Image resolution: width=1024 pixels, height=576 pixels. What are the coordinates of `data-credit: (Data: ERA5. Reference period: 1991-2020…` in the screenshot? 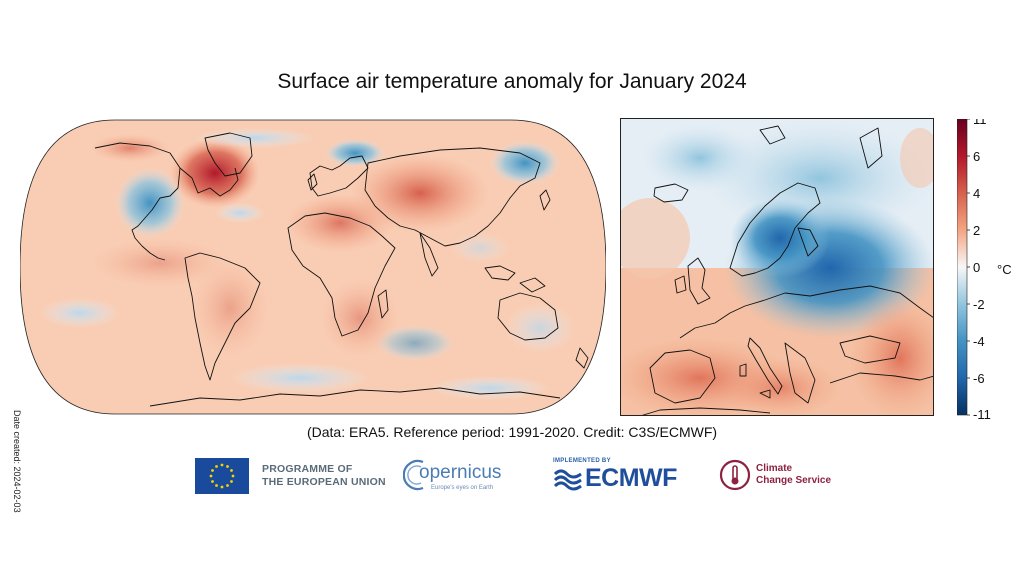 It's located at (512, 432).